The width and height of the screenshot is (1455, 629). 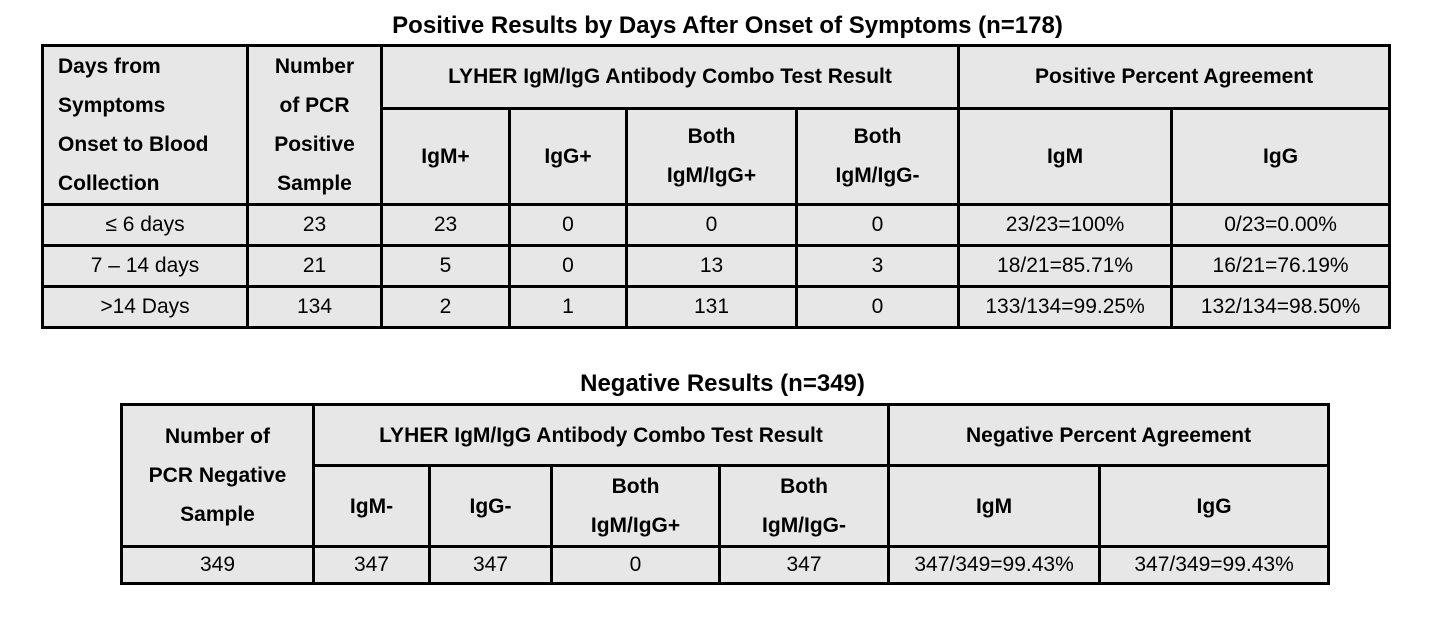 What do you see at coordinates (217, 565) in the screenshot?
I see `cell-sample-count: 349` at bounding box center [217, 565].